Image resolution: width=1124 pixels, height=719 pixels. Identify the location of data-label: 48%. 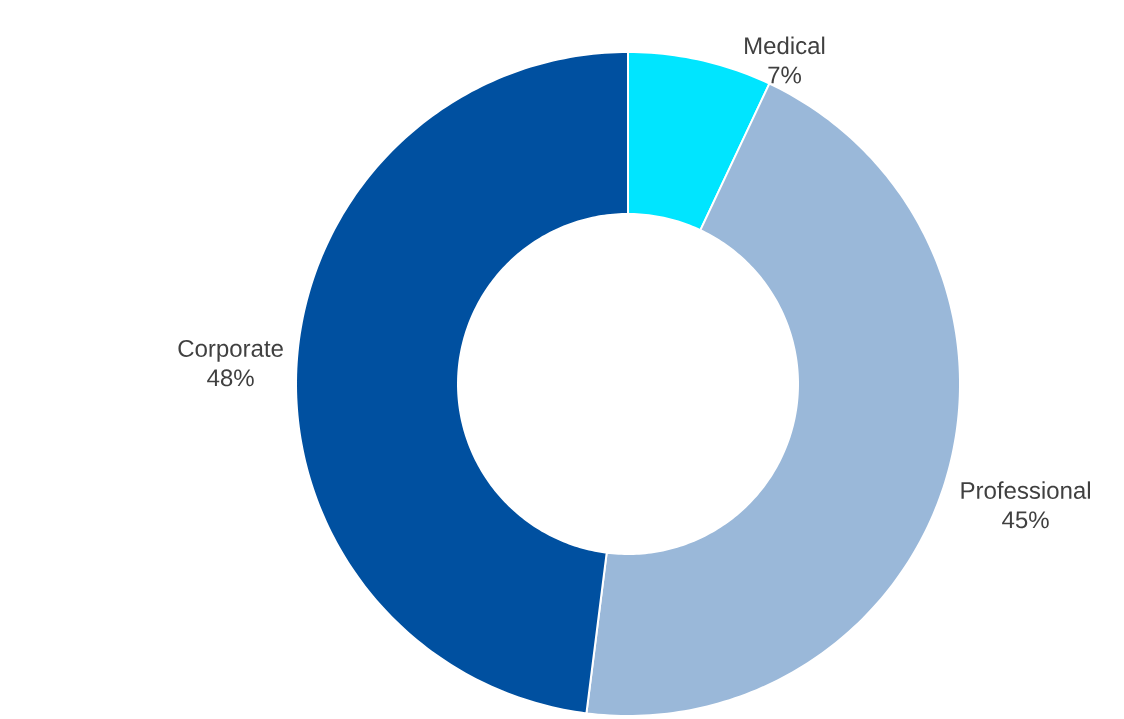
(230, 378).